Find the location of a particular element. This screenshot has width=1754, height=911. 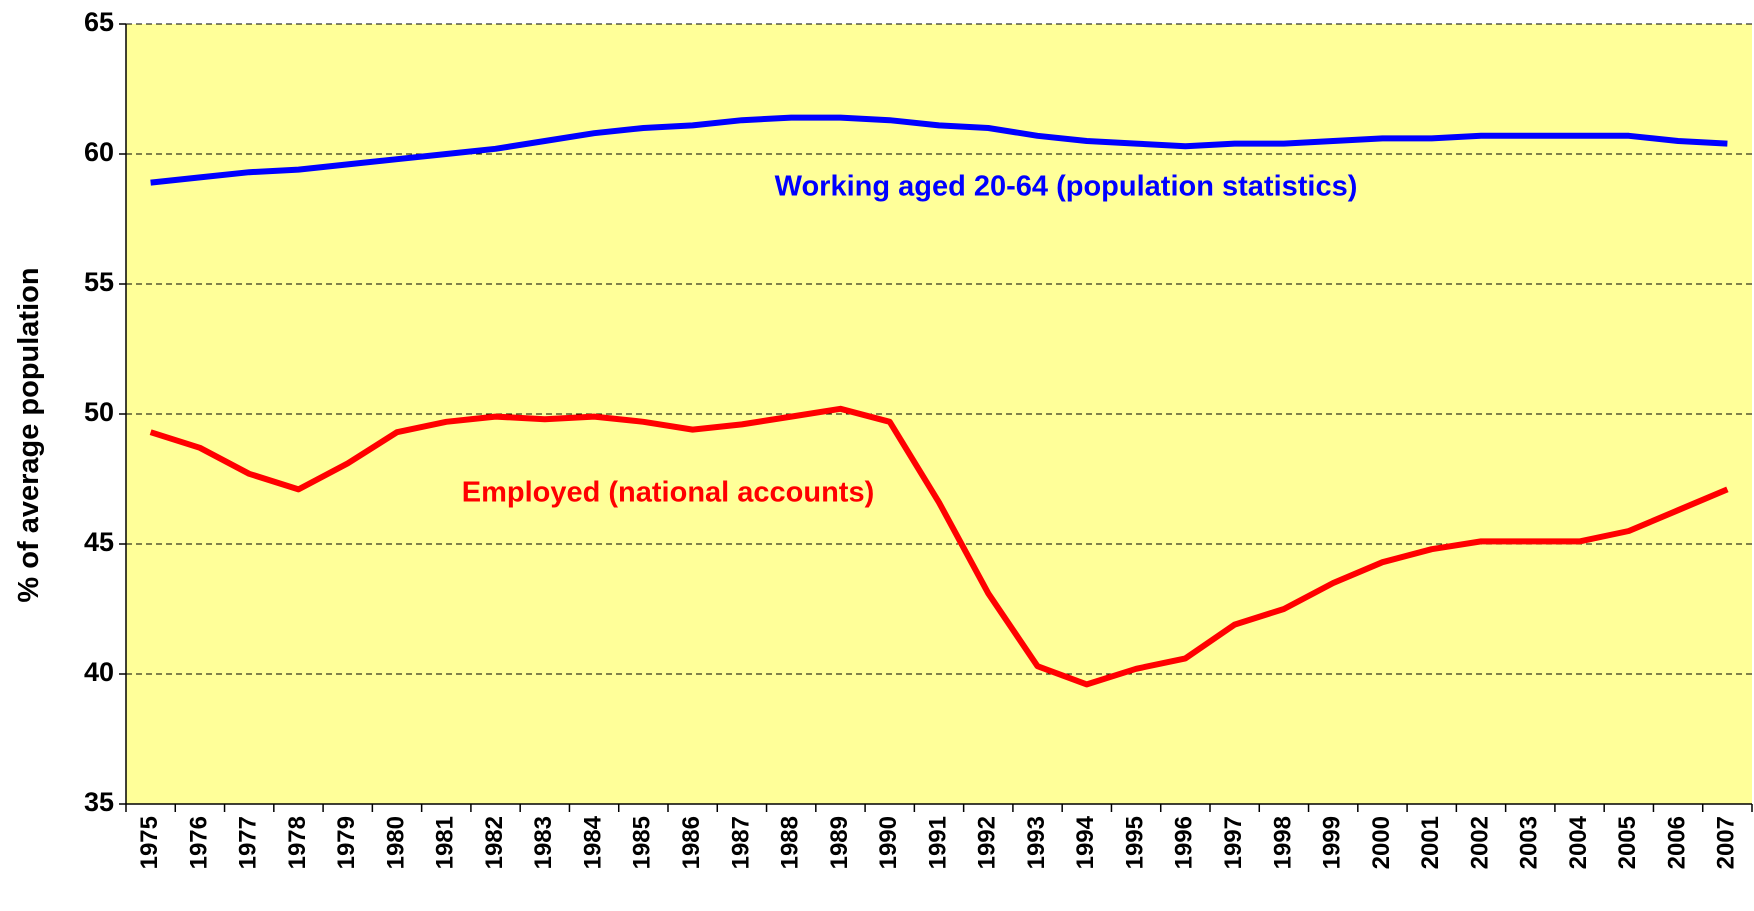

x-tick-label: 1983 is located at coordinates (543, 842).